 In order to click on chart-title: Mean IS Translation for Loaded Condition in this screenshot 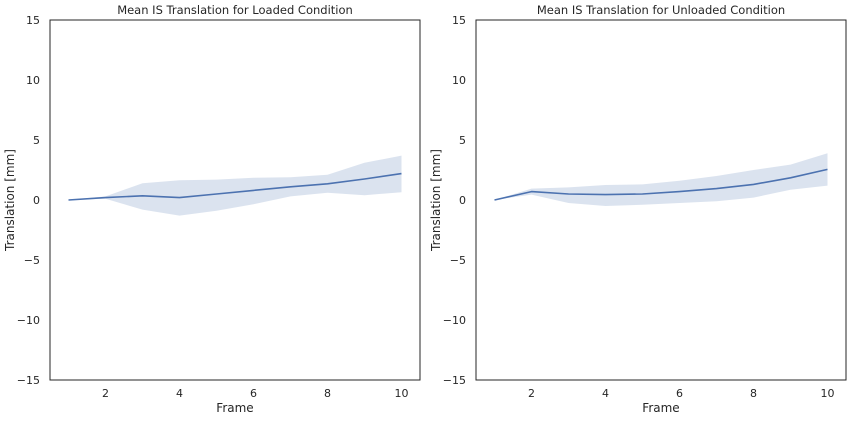, I will do `click(235, 10)`.